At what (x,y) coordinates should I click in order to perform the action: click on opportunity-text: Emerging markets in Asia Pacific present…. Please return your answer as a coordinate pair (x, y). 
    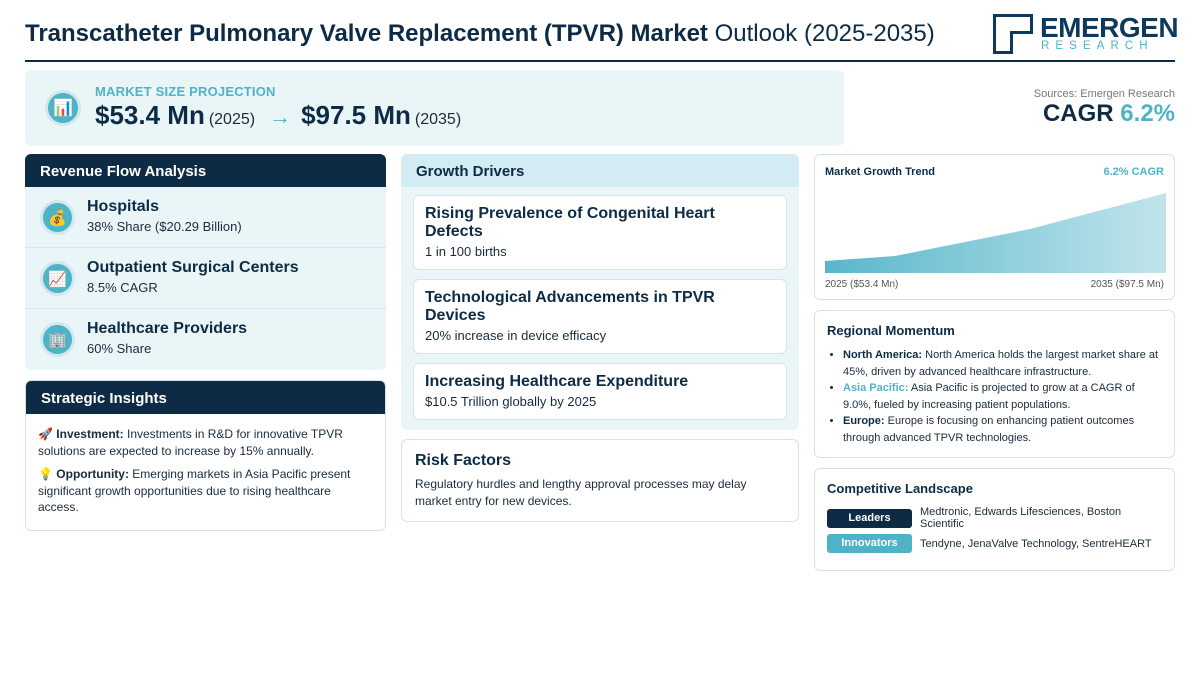
    Looking at the image, I should click on (194, 490).